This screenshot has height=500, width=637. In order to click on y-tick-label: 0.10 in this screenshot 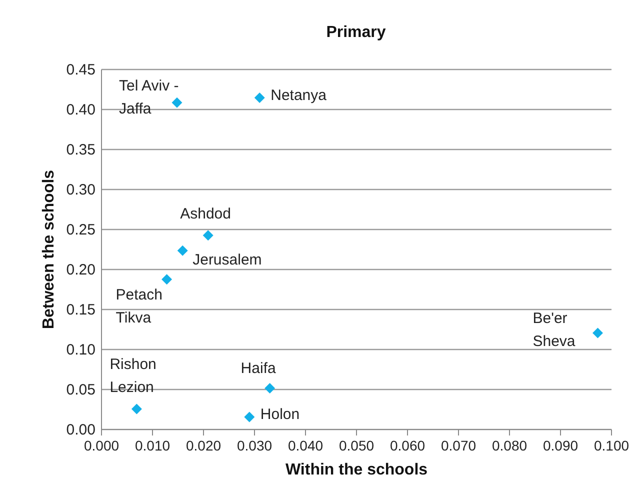, I will do `click(81, 350)`.